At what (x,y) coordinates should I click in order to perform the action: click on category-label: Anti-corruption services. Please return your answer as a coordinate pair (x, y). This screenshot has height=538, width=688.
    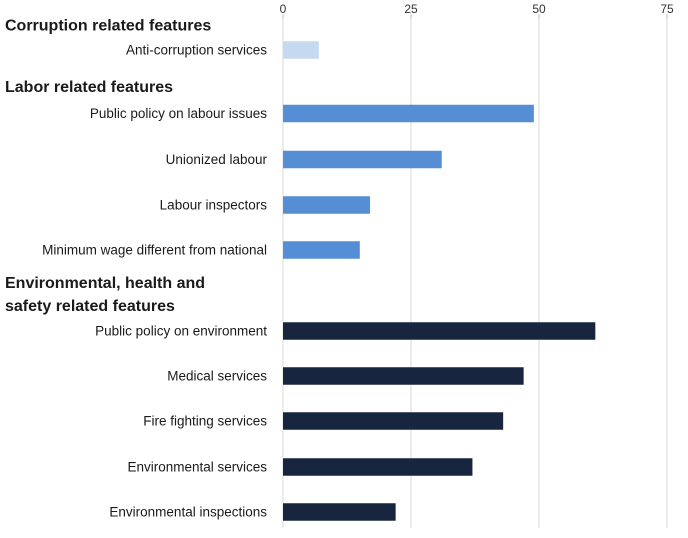
    Looking at the image, I should click on (196, 50).